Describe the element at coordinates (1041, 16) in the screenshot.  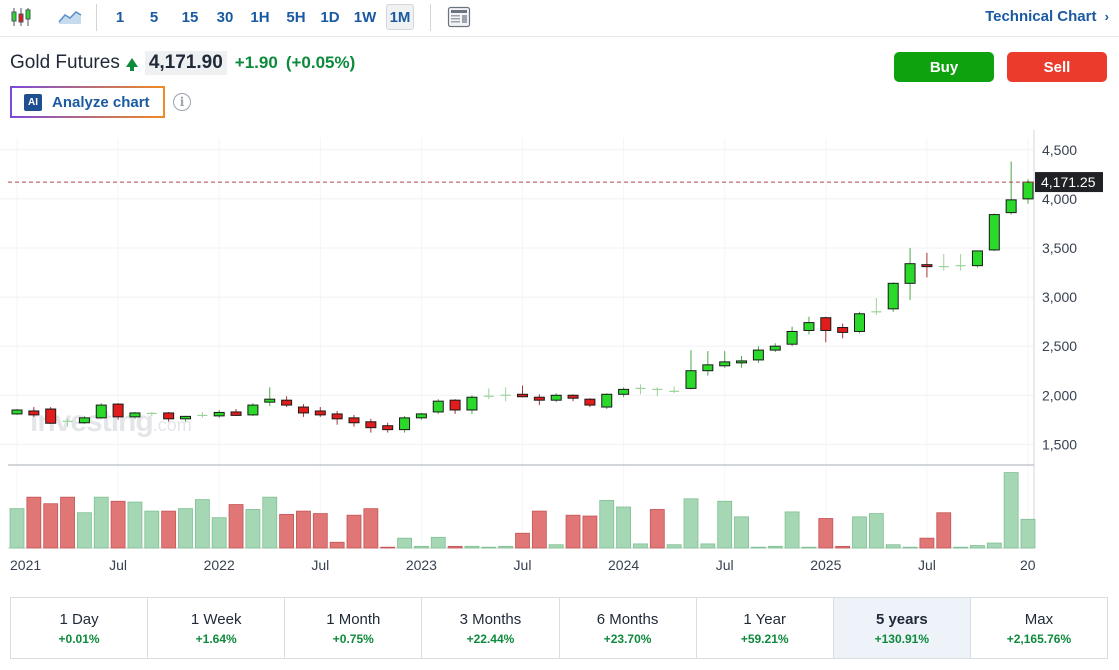
I see `technical-chart-label: Technical Chart` at that location.